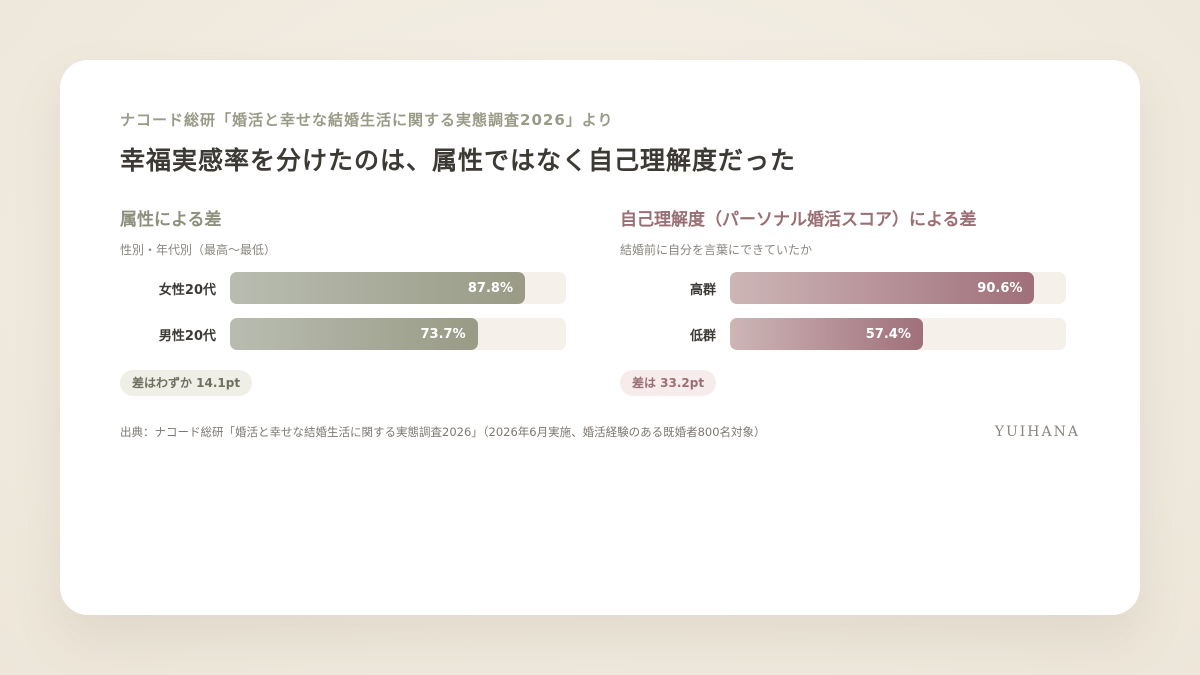  What do you see at coordinates (702, 336) in the screenshot?
I see `bar-label: 低群` at bounding box center [702, 336].